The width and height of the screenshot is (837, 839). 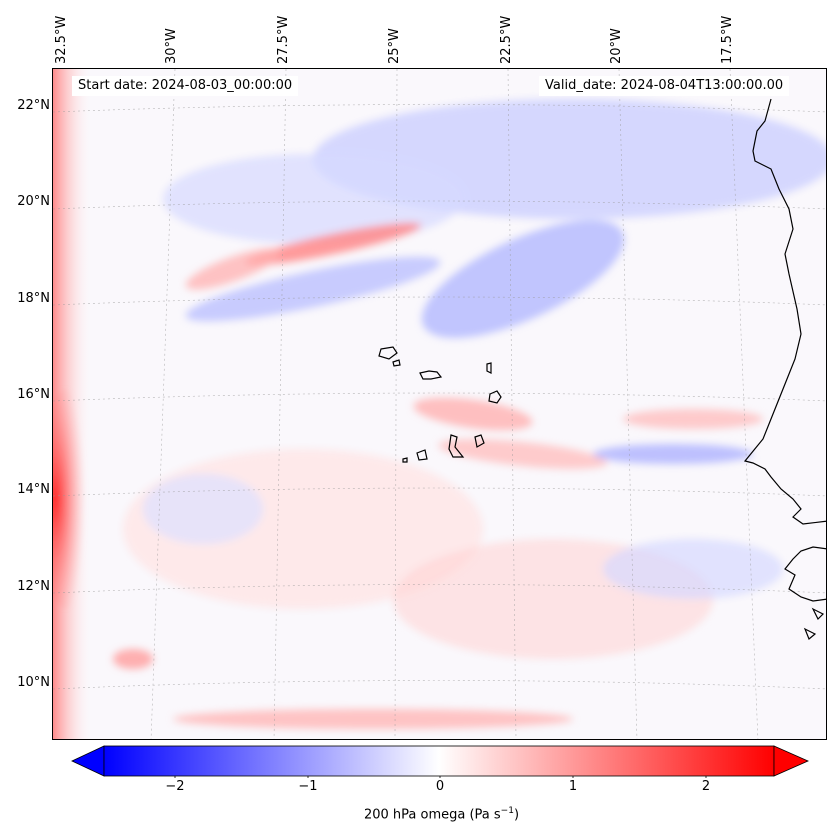 What do you see at coordinates (33, 105) in the screenshot?
I see `lat-label-22n: 22°N` at bounding box center [33, 105].